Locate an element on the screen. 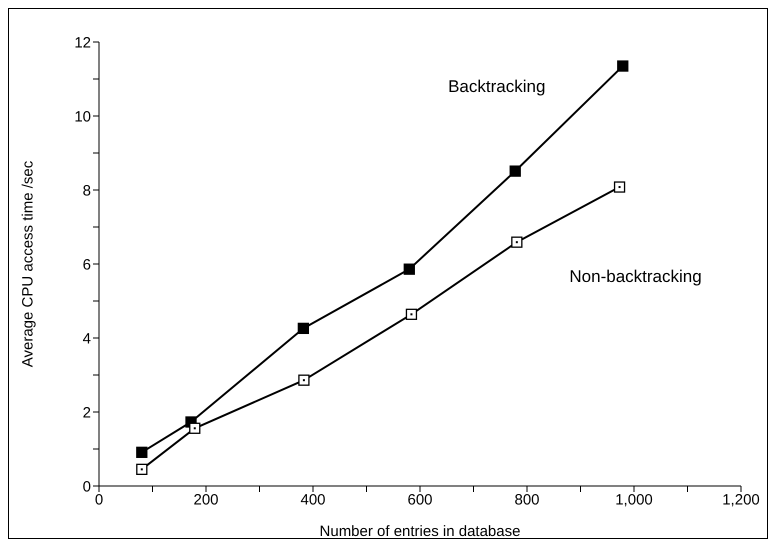  y-tick-label: 8 is located at coordinates (86, 191).